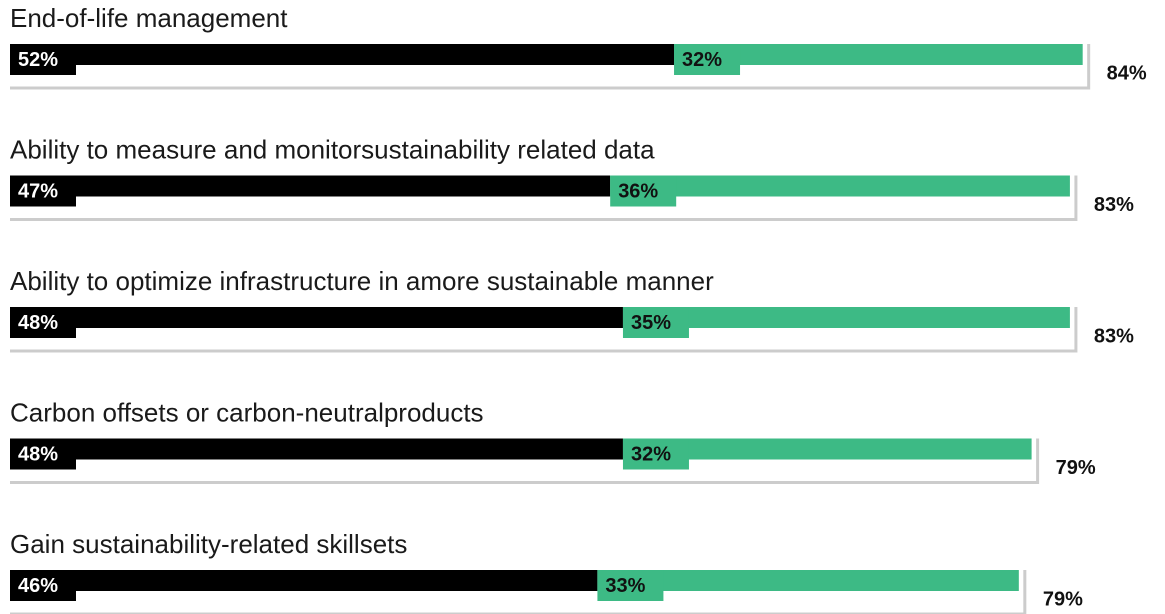 This screenshot has height=614, width=1165. I want to click on value-label: 33%, so click(625, 586).